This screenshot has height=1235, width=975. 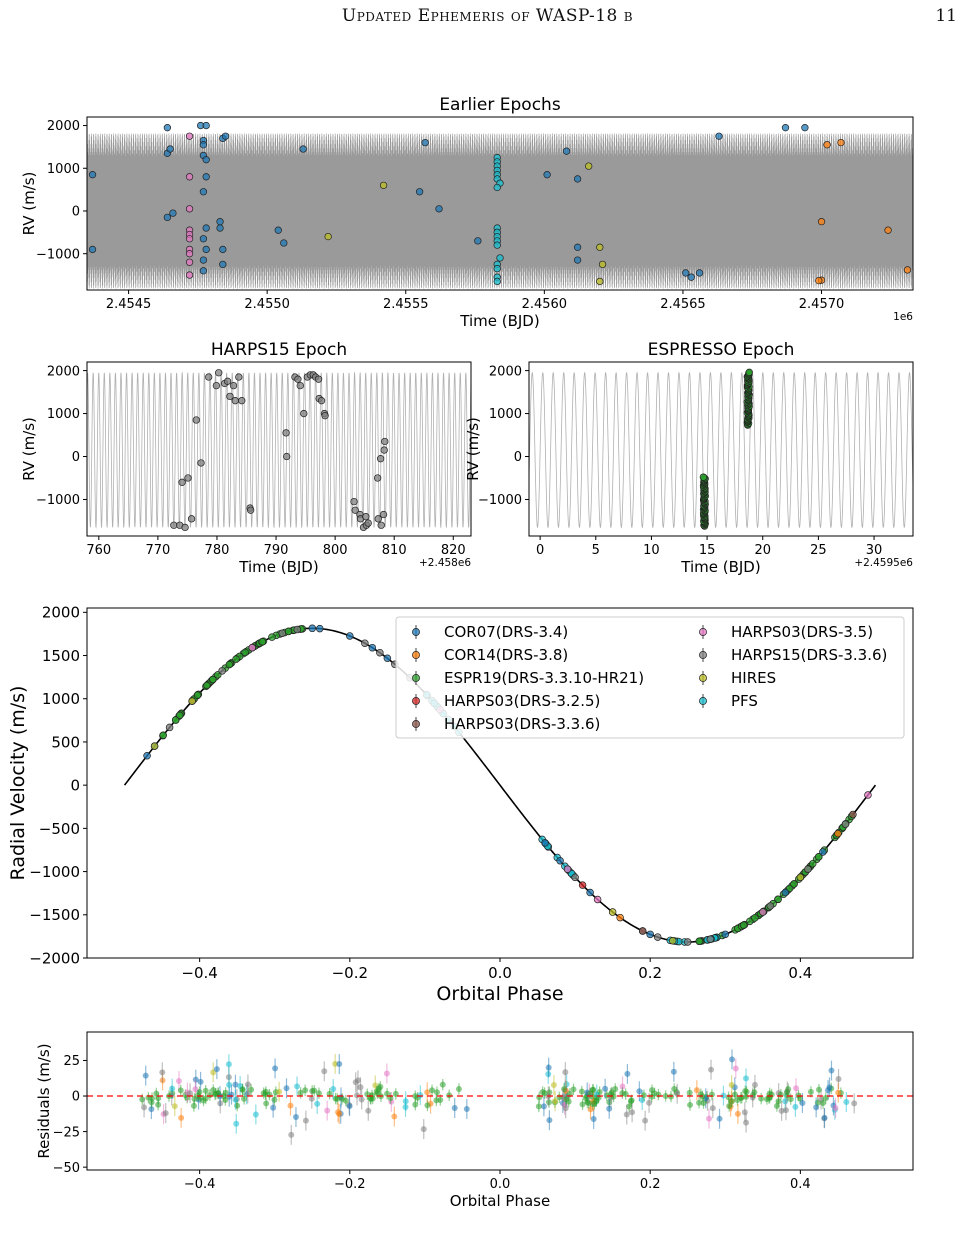 What do you see at coordinates (545, 304) in the screenshot?
I see `x-tick-label: 2.4560` at bounding box center [545, 304].